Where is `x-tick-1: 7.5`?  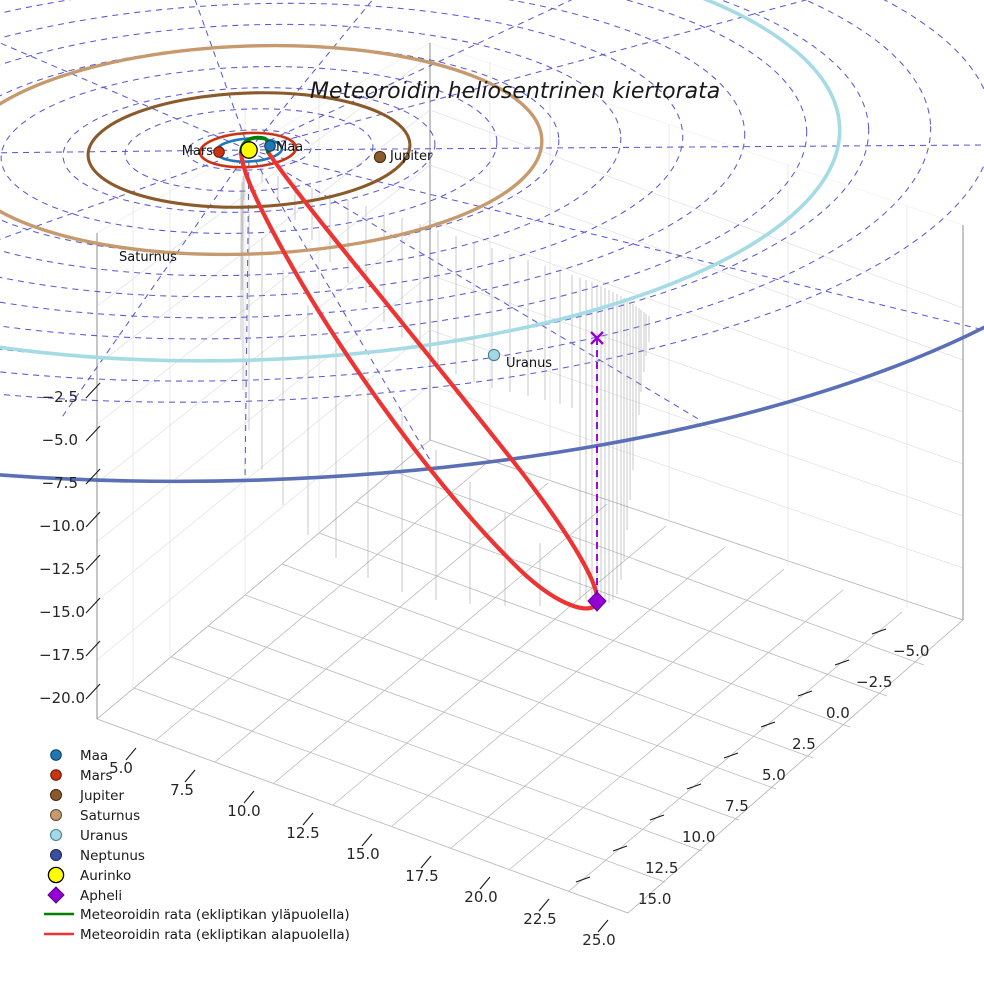
x-tick-1: 7.5 is located at coordinates (182, 790).